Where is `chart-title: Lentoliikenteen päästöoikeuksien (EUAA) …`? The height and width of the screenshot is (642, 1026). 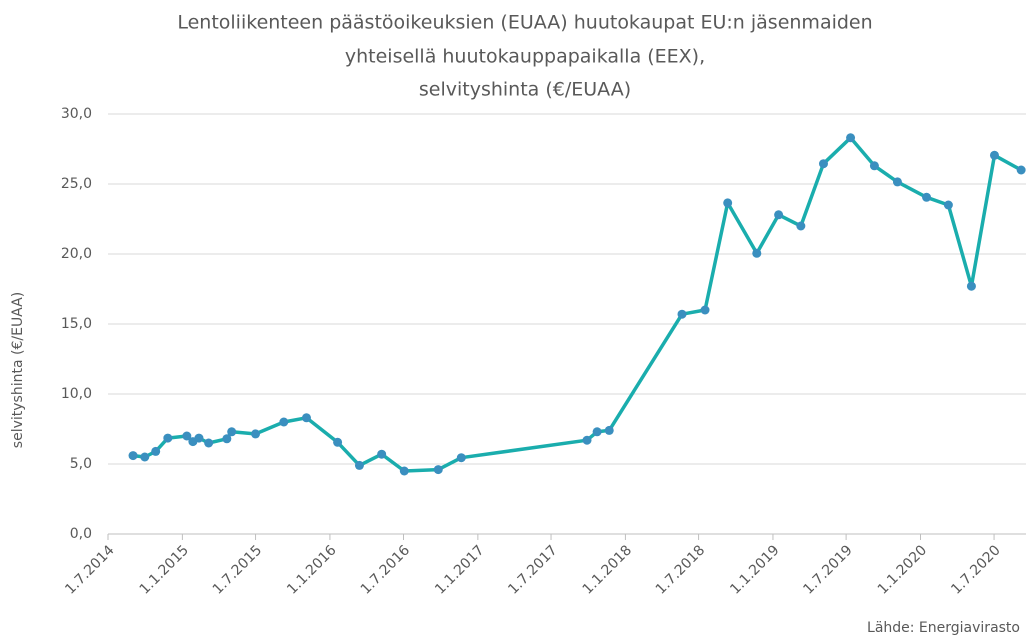 chart-title: Lentoliikenteen päästöoikeuksien (EUAA) … is located at coordinates (524, 23).